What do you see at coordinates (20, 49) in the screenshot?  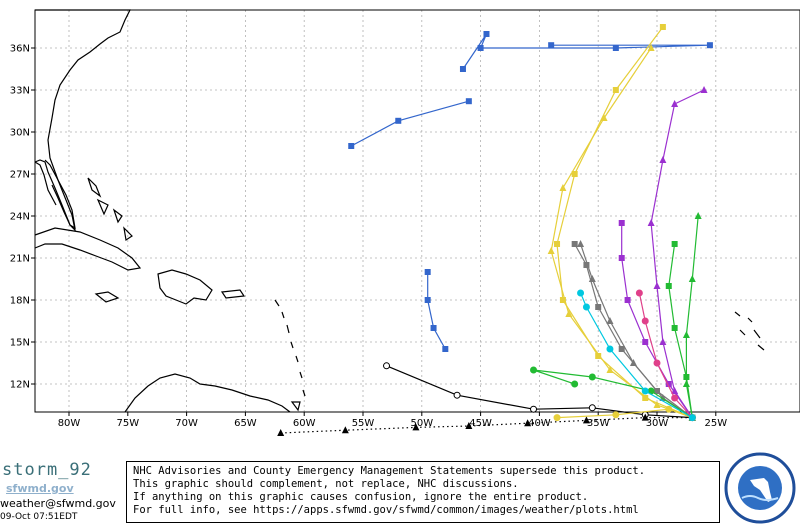 I see `lat-label: 36N` at bounding box center [20, 49].